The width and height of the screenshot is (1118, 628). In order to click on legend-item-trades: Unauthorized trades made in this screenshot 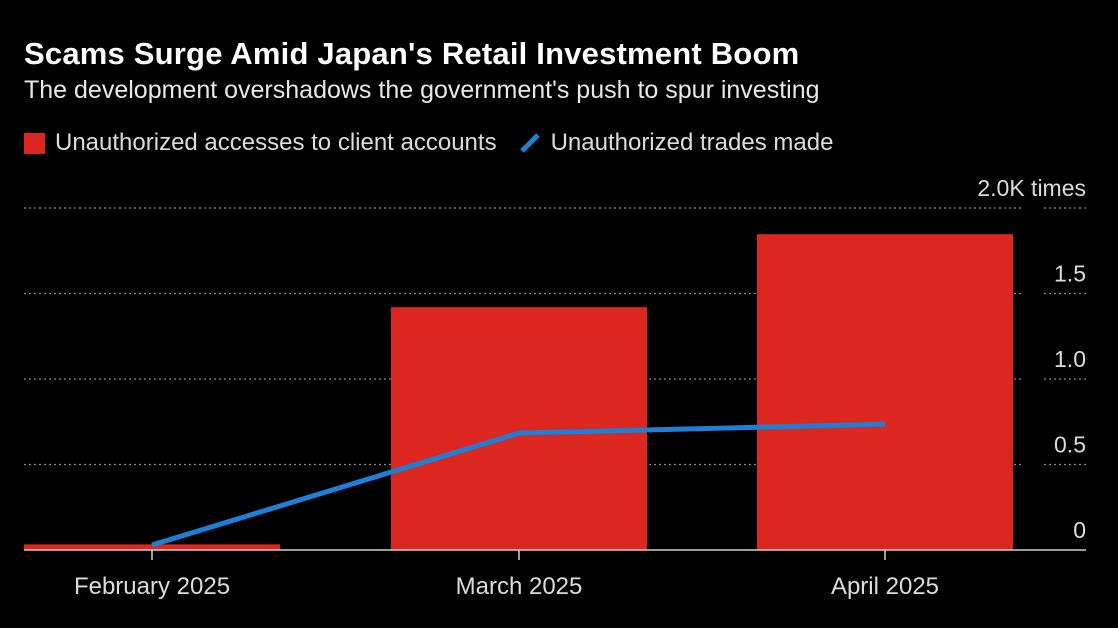, I will do `click(676, 143)`.